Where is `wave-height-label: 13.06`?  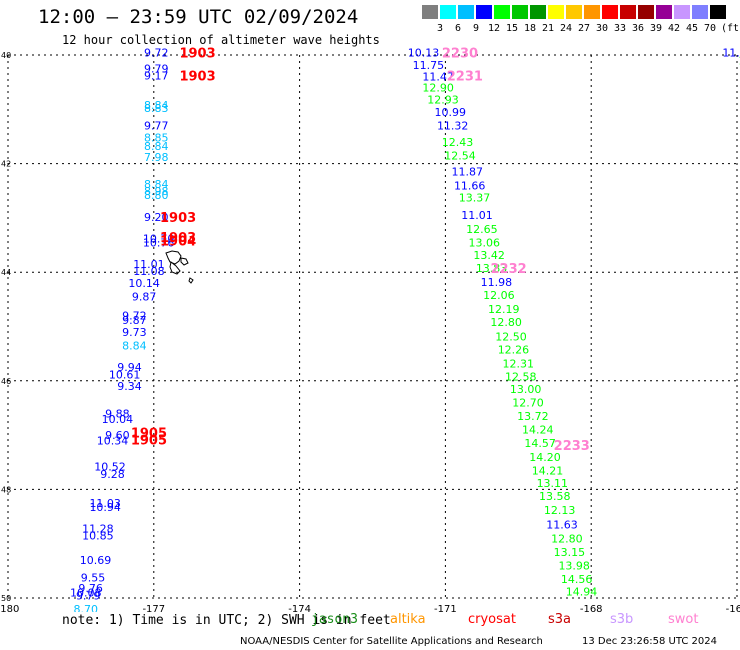
wave-height-label: 13.06 is located at coordinates (485, 242).